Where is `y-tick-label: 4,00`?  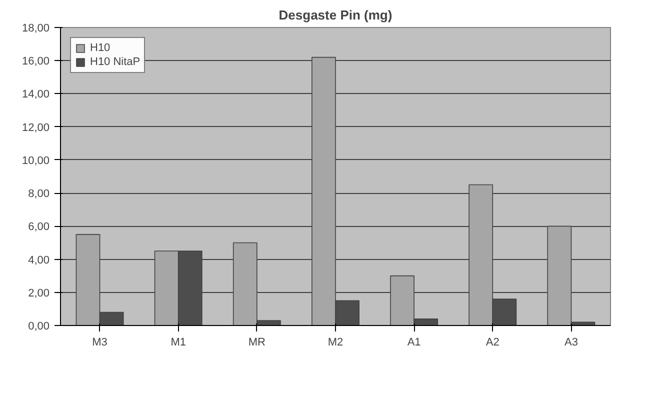
y-tick-label: 4,00 is located at coordinates (39, 260).